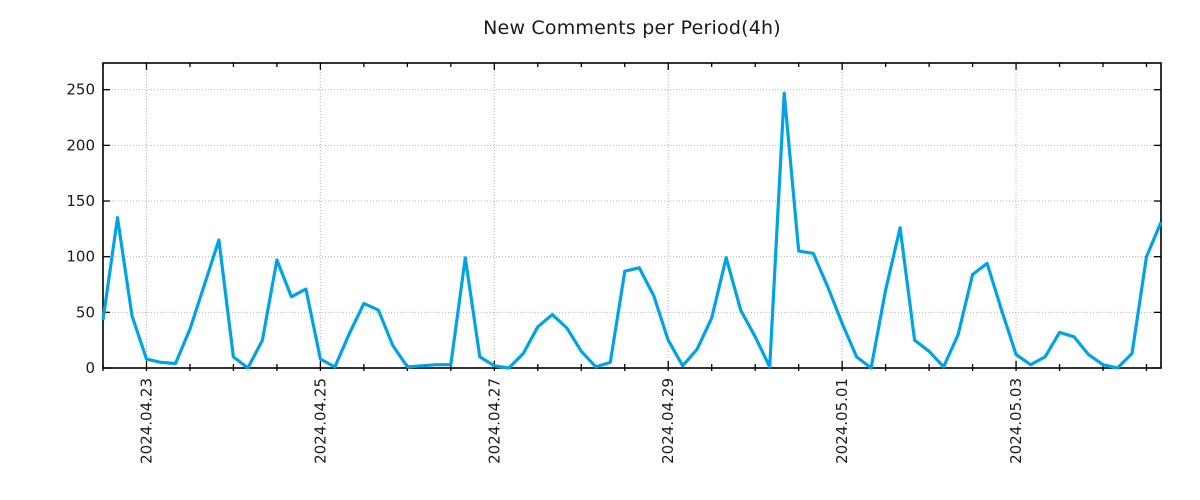 This screenshot has height=500, width=1200. Describe the element at coordinates (80, 90) in the screenshot. I see `y-axis-tick-label: 250` at that location.